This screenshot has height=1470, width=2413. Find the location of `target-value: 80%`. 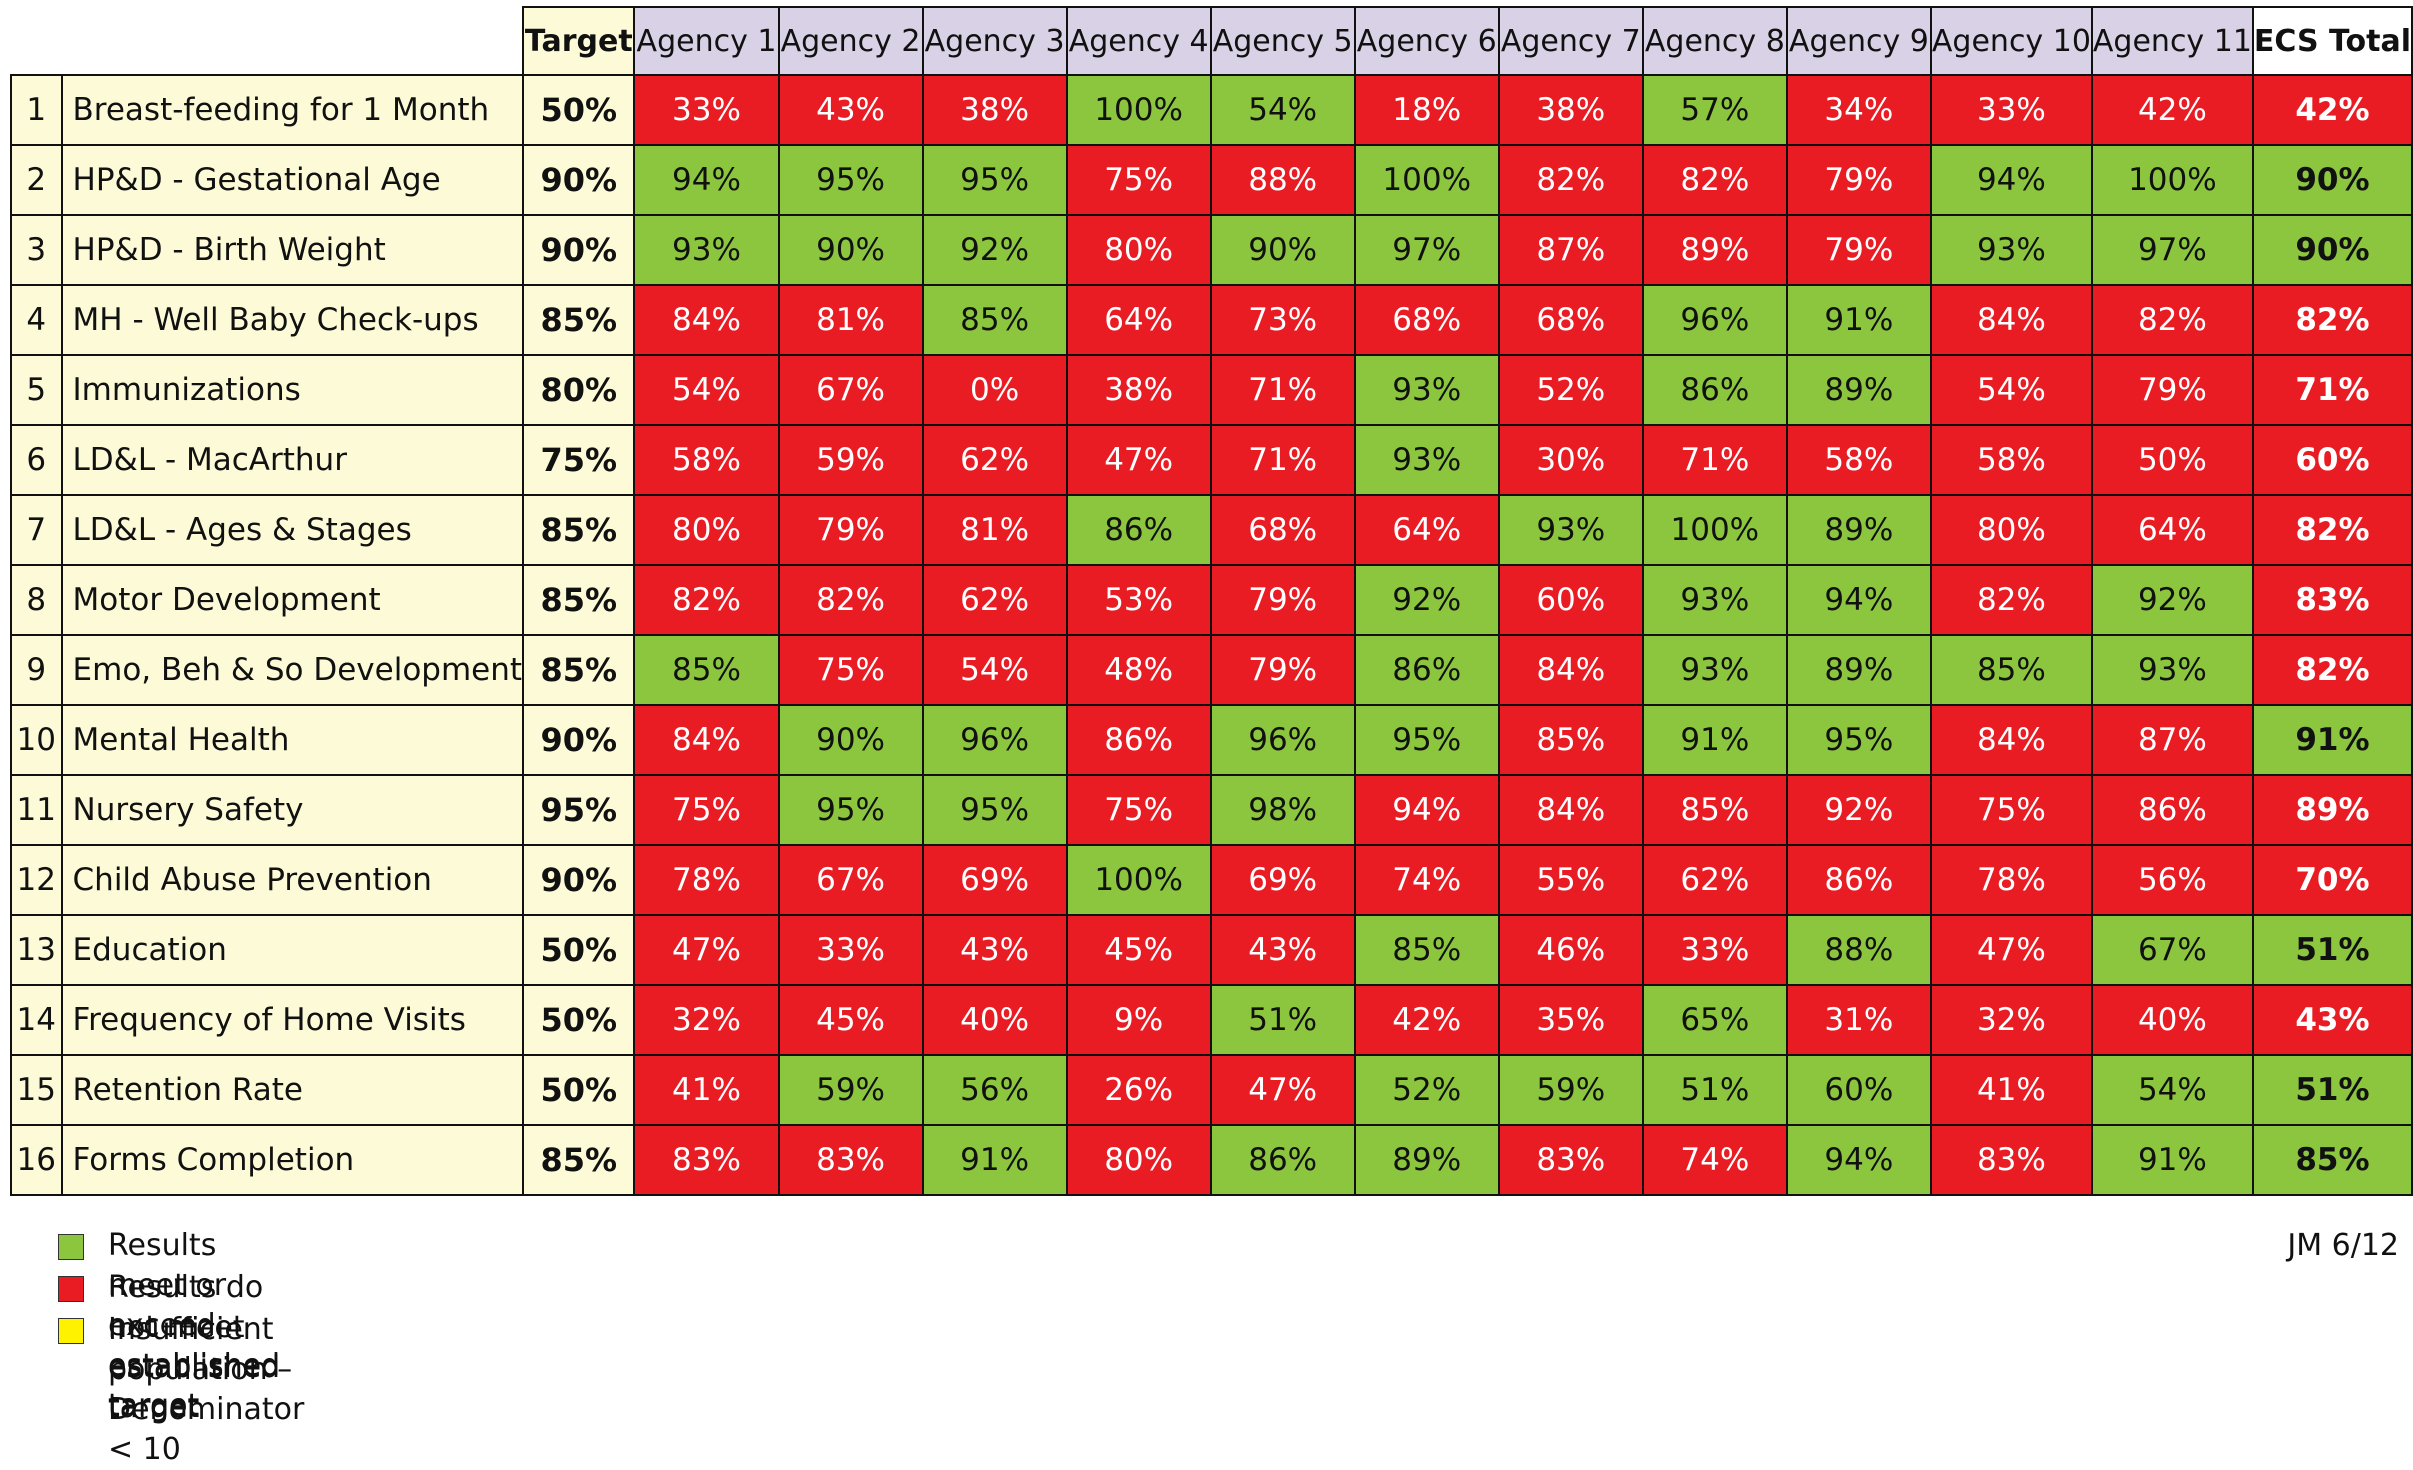

target-value: 80% is located at coordinates (579, 390).